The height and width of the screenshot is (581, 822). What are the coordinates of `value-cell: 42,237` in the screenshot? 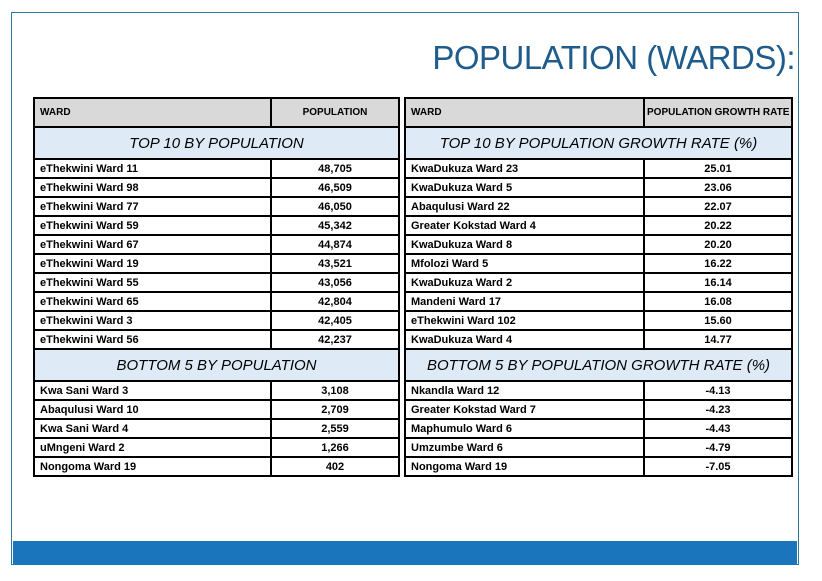 It's located at (335, 339).